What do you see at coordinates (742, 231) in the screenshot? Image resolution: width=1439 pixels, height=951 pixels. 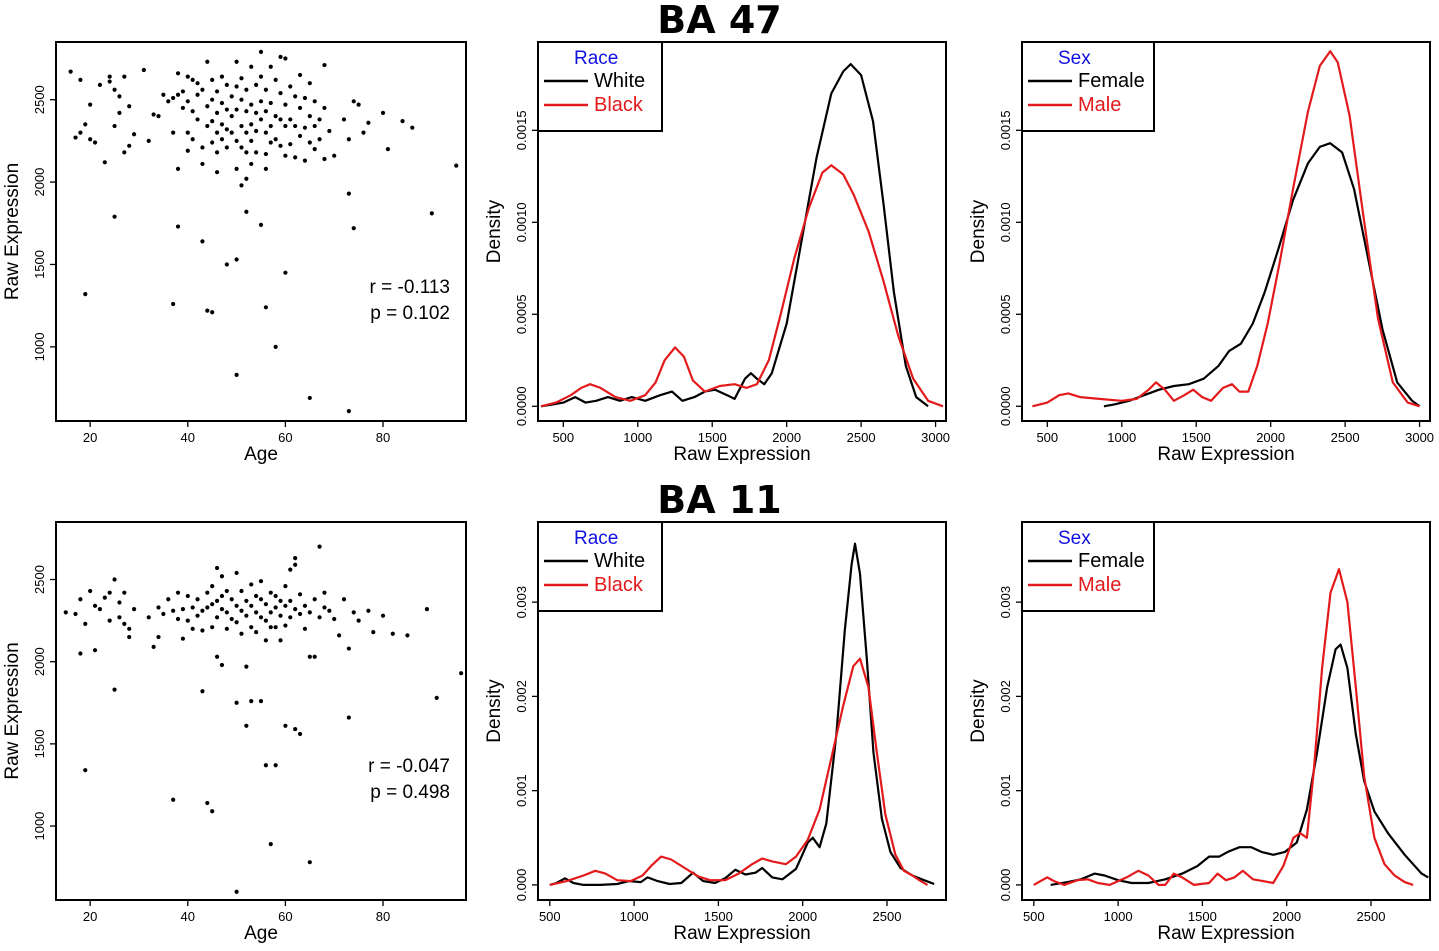 I see `row0-density1-plot-frame` at bounding box center [742, 231].